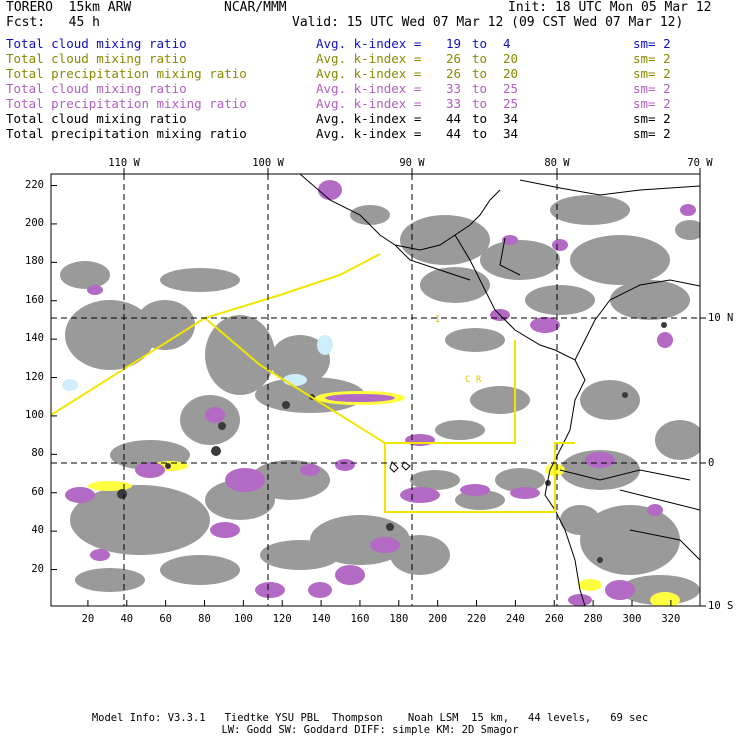 Image resolution: width=740 pixels, height=740 pixels. I want to click on legend-to-value: 4, so click(507, 43).